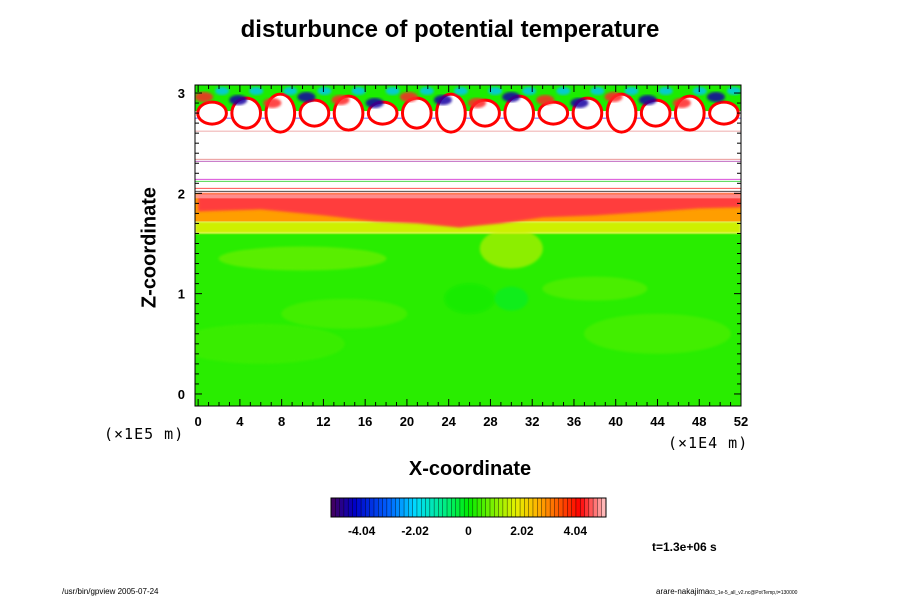 Image resolution: width=900 pixels, height=600 pixels. What do you see at coordinates (468, 196) in the screenshot?
I see `warm-band-edge` at bounding box center [468, 196].